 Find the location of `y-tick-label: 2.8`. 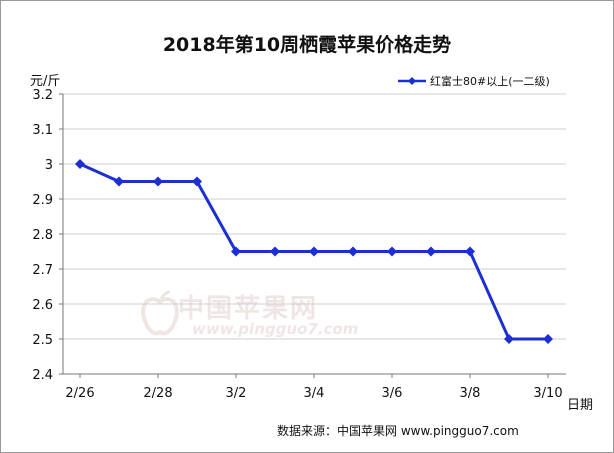

y-tick-label: 2.8 is located at coordinates (42, 235).